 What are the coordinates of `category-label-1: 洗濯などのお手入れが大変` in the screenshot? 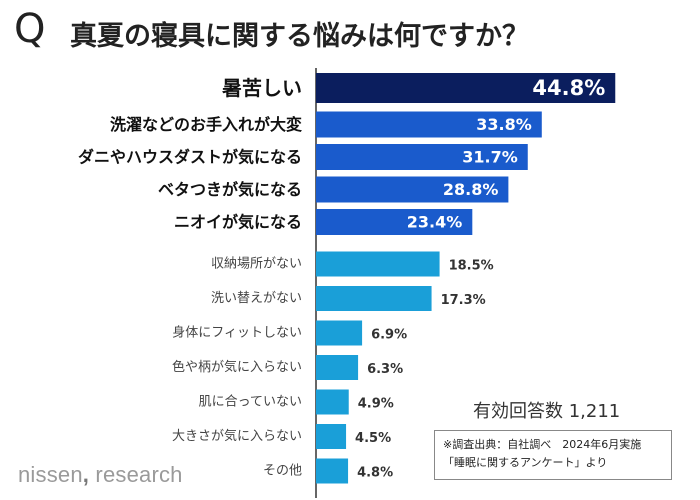 It's located at (206, 124).